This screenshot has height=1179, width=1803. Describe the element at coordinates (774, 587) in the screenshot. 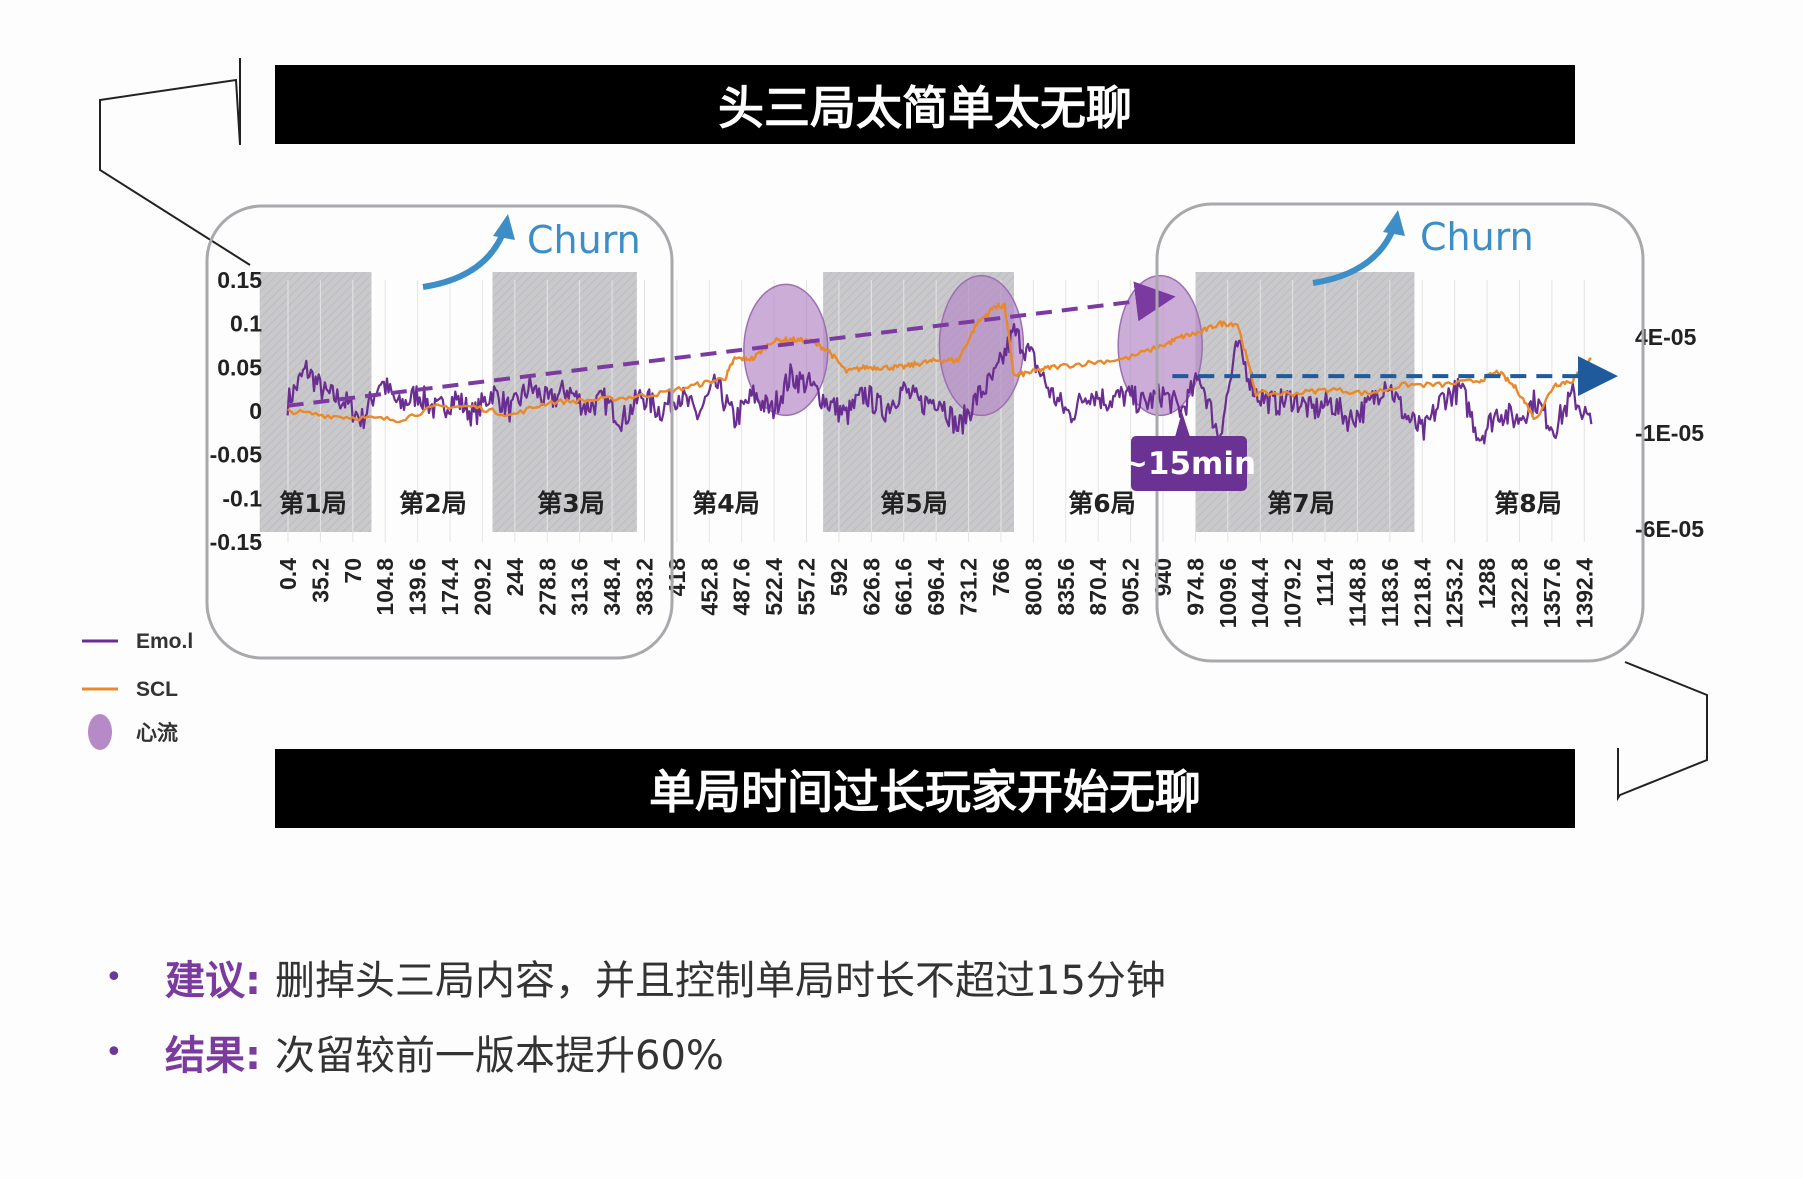

I see `x-tick: 522.4` at that location.